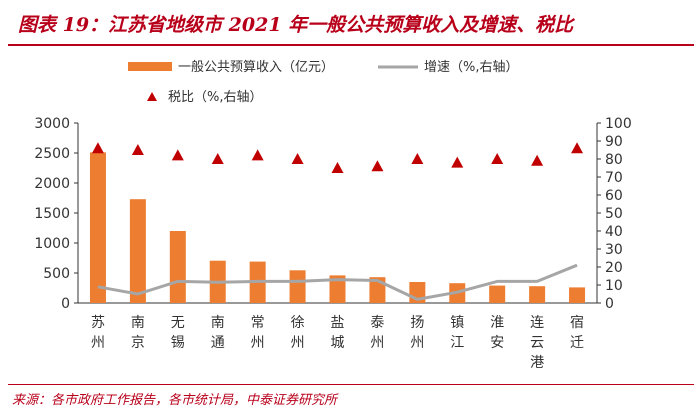  I want to click on y-right-tick-label: 10, so click(614, 286).